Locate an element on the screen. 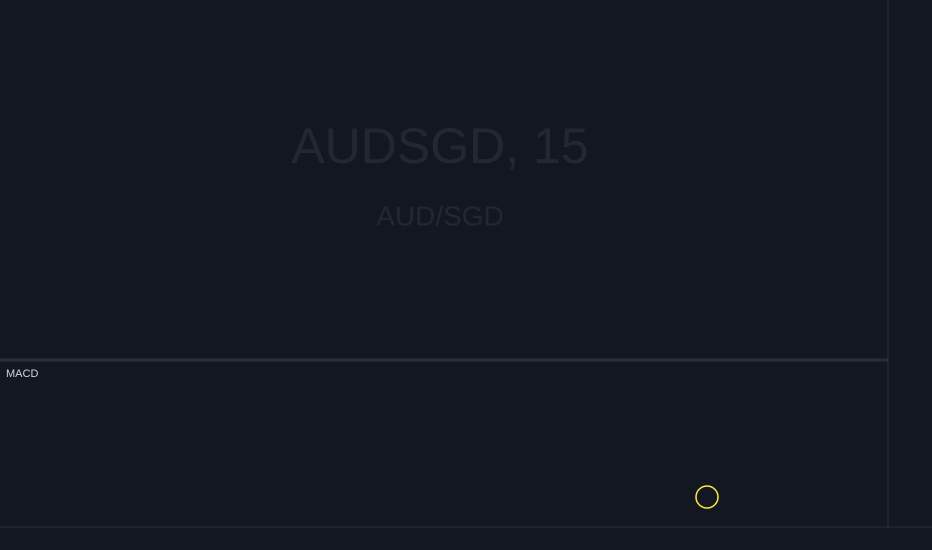 The image size is (932, 550). watermark: AUDSGD, 15 is located at coordinates (439, 146).